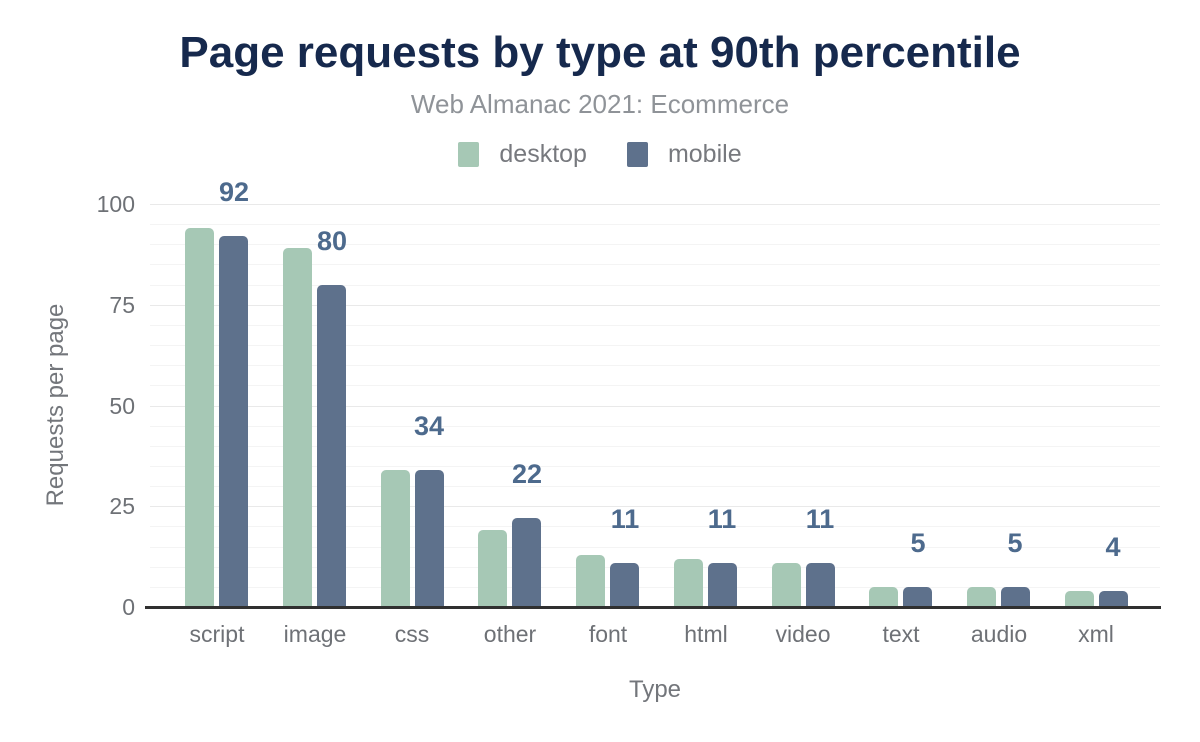  I want to click on value-label-css: 34, so click(429, 426).